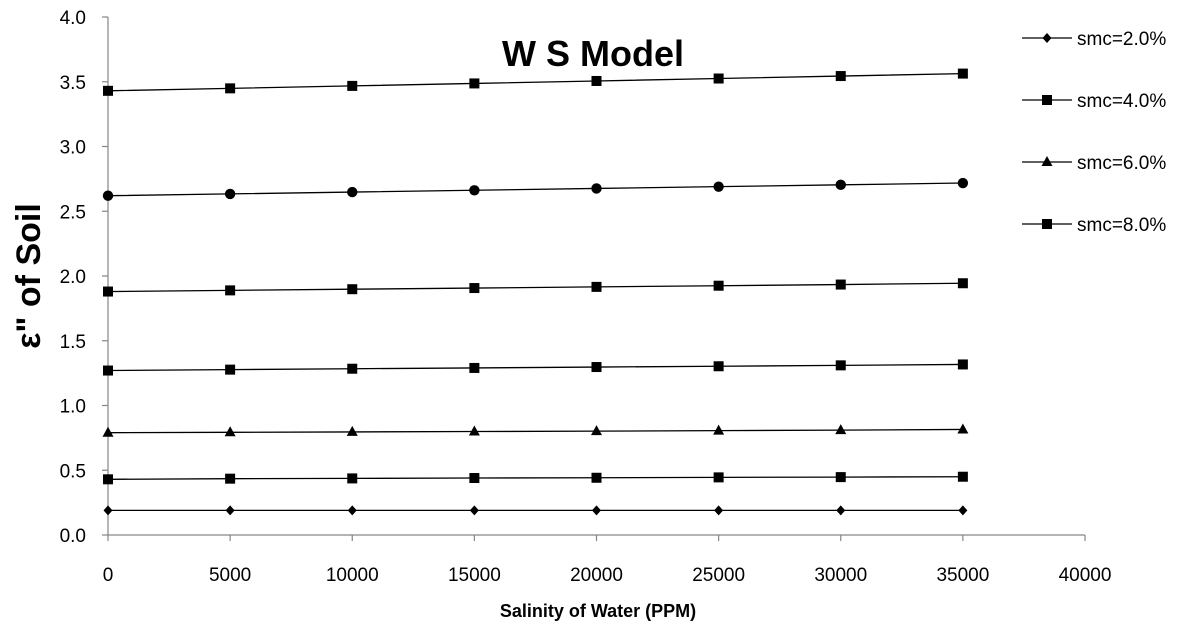  Describe the element at coordinates (73, 277) in the screenshot. I see `y-tick-label: 2.0` at that location.